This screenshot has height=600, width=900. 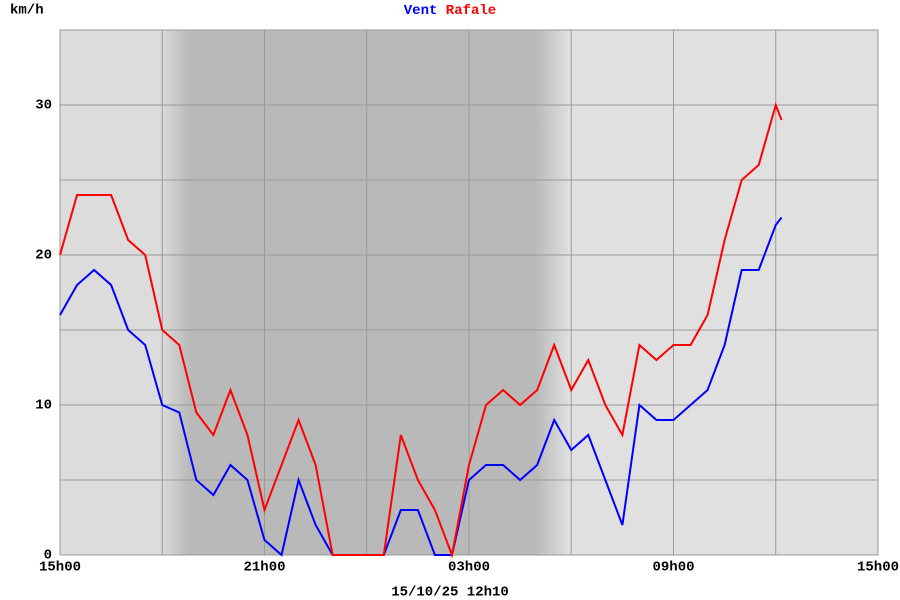 What do you see at coordinates (43, 106) in the screenshot?
I see `y-tick-label: 30` at bounding box center [43, 106].